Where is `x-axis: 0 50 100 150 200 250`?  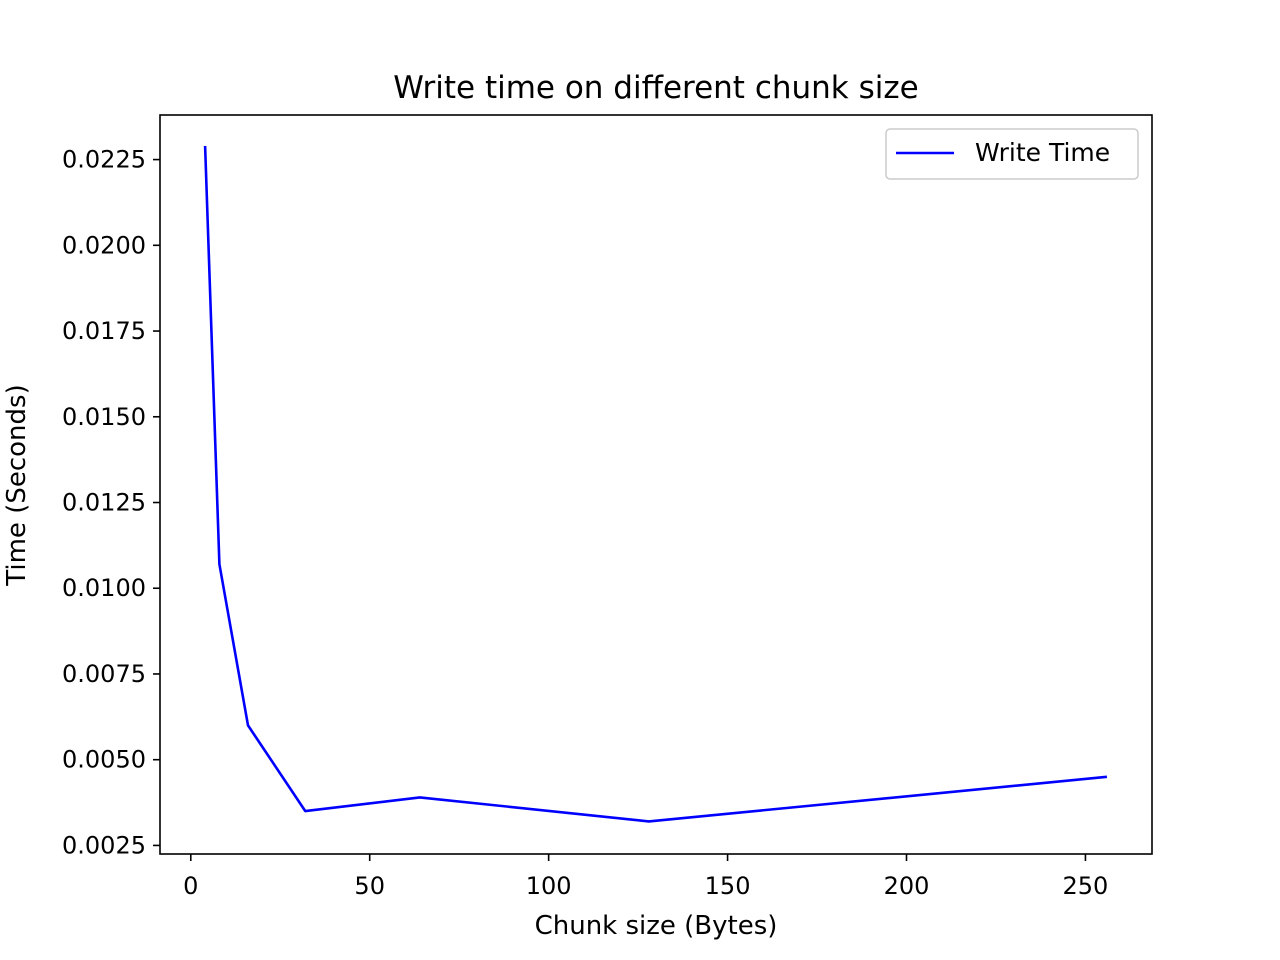 x-axis: 0 50 100 150 200 250 is located at coordinates (645, 877).